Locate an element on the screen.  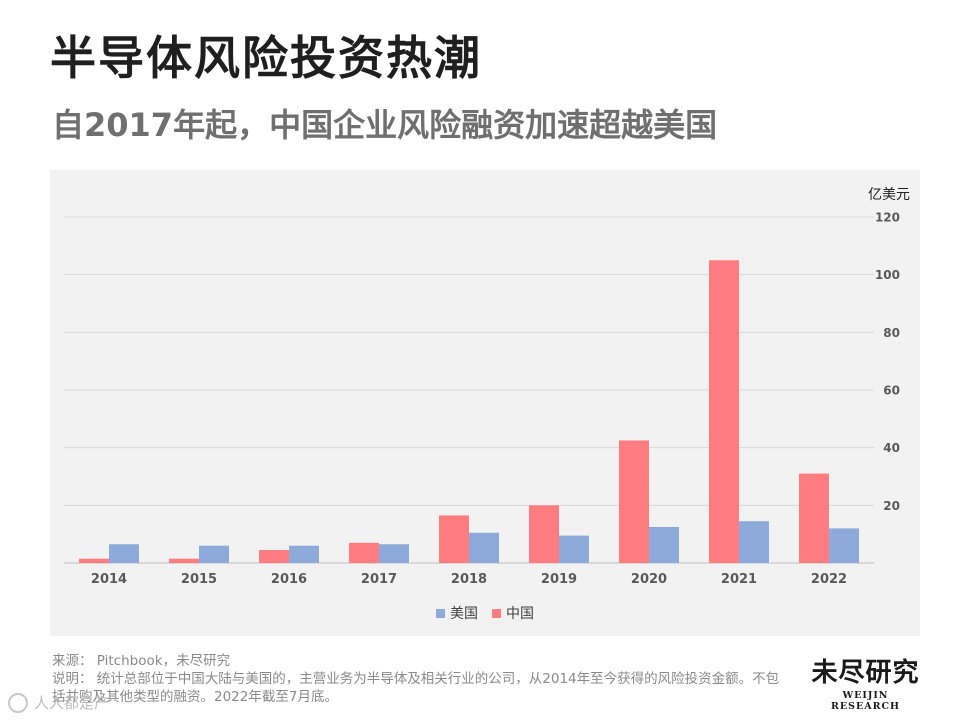
x-tick-label: 2021 is located at coordinates (739, 579).